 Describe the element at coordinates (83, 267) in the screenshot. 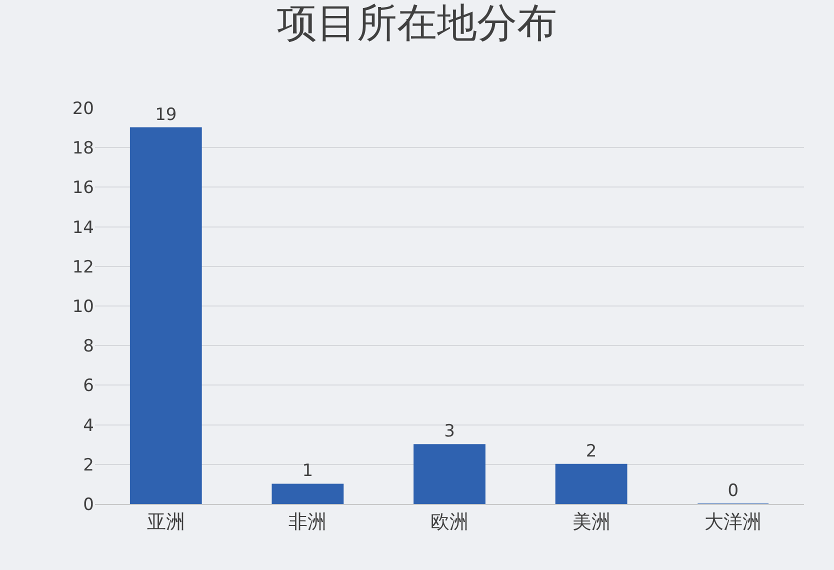

I see `y-tick-label: 12` at that location.